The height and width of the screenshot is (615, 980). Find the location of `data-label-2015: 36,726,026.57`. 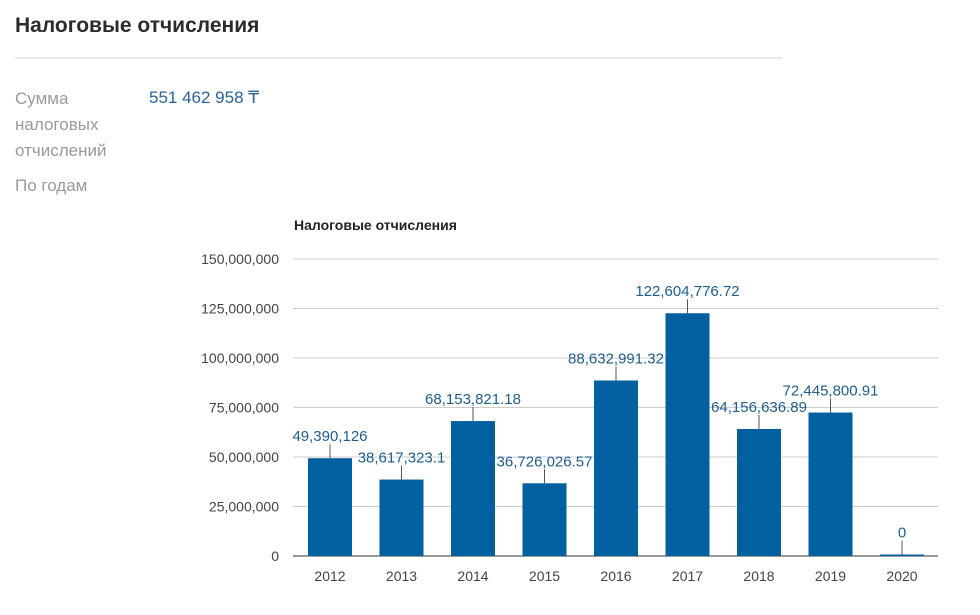

data-label-2015: 36,726,026.57 is located at coordinates (545, 461).